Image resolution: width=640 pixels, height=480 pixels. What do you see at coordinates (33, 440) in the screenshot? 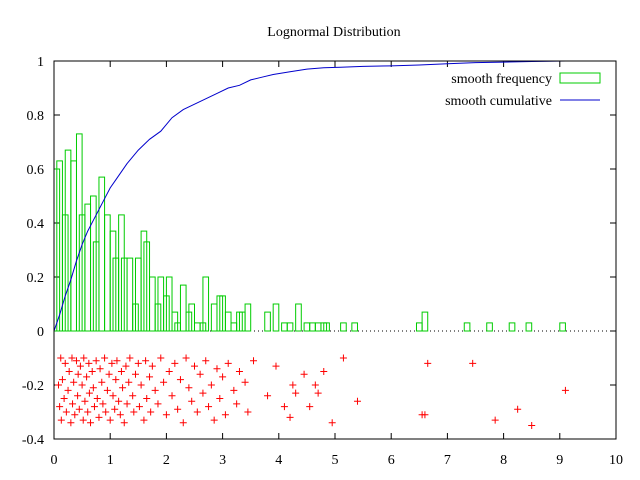
I see `y-tick-label: -0.4` at bounding box center [33, 440].